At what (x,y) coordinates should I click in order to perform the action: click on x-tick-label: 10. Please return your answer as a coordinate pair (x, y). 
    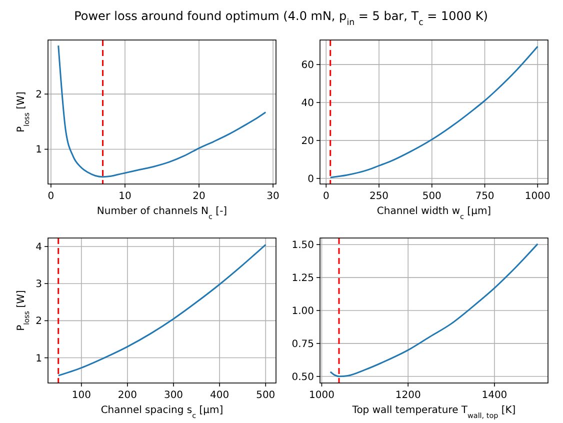
    Looking at the image, I should click on (125, 196).